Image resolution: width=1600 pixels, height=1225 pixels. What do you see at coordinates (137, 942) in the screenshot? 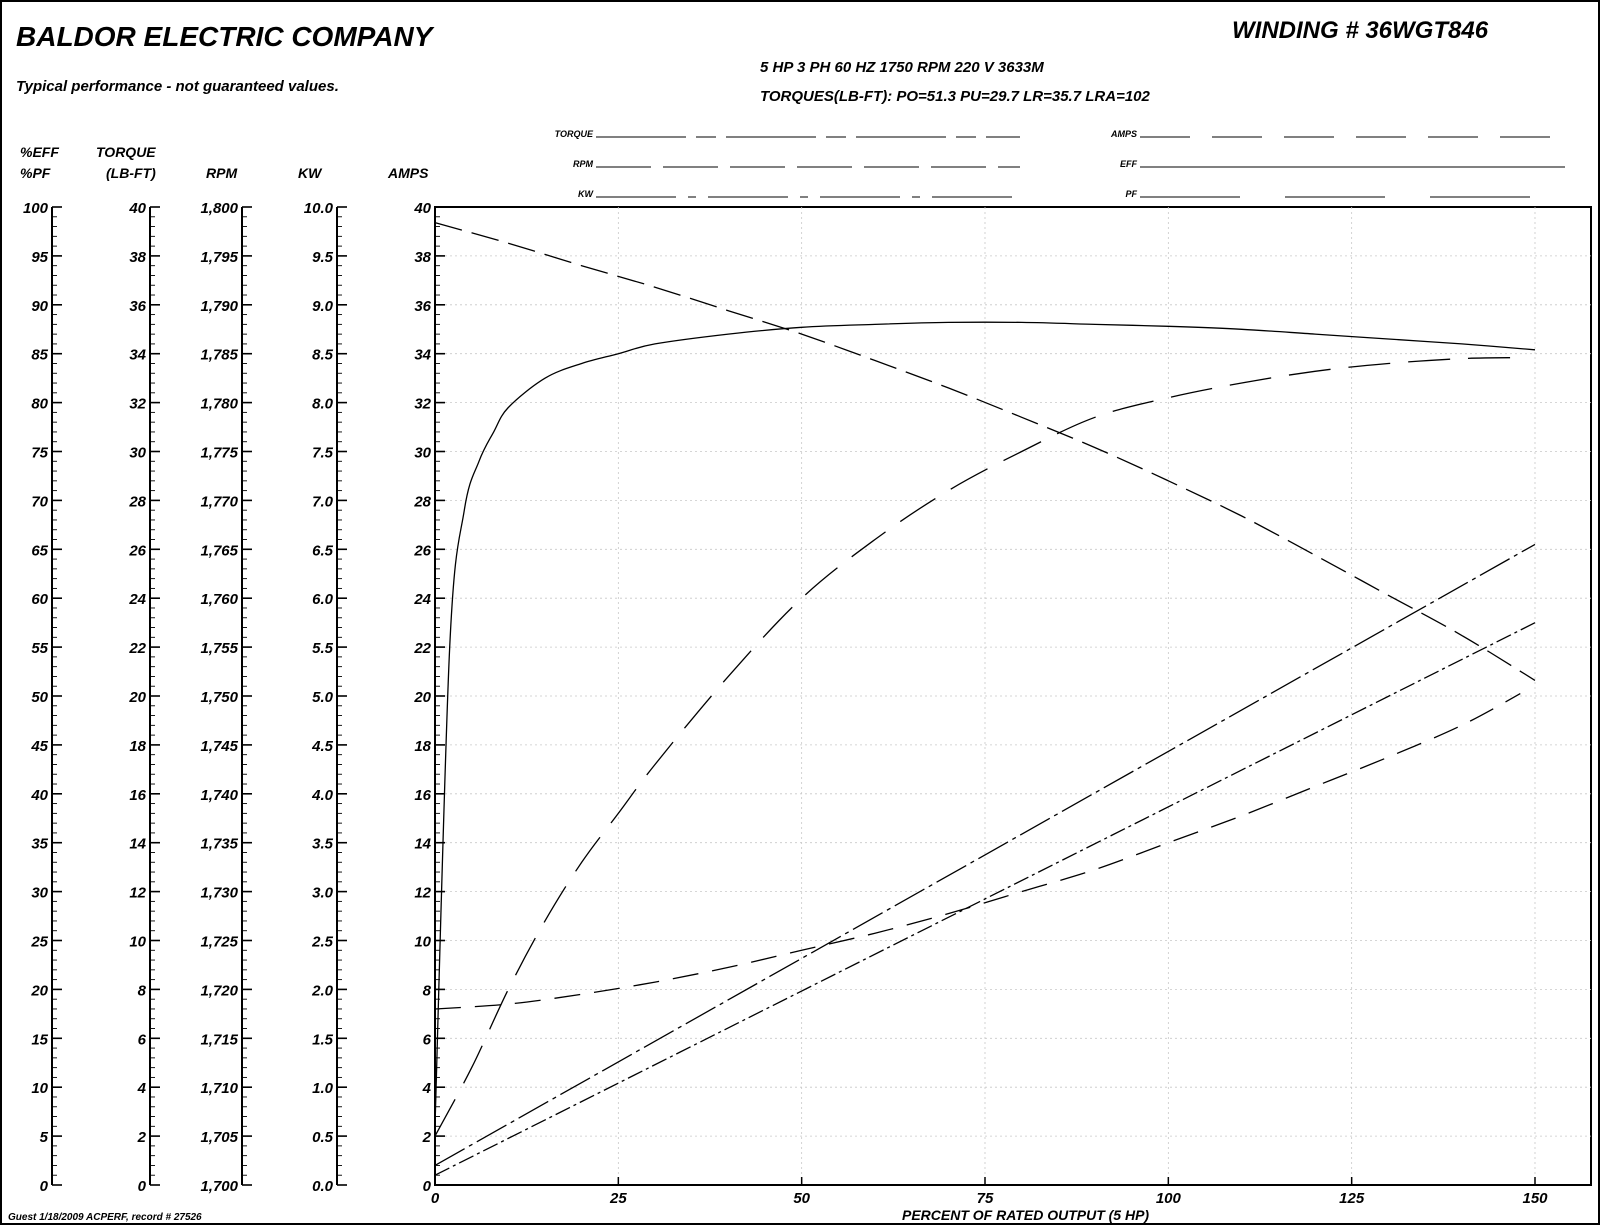
I see `torque-scale-label: 10` at bounding box center [137, 942].